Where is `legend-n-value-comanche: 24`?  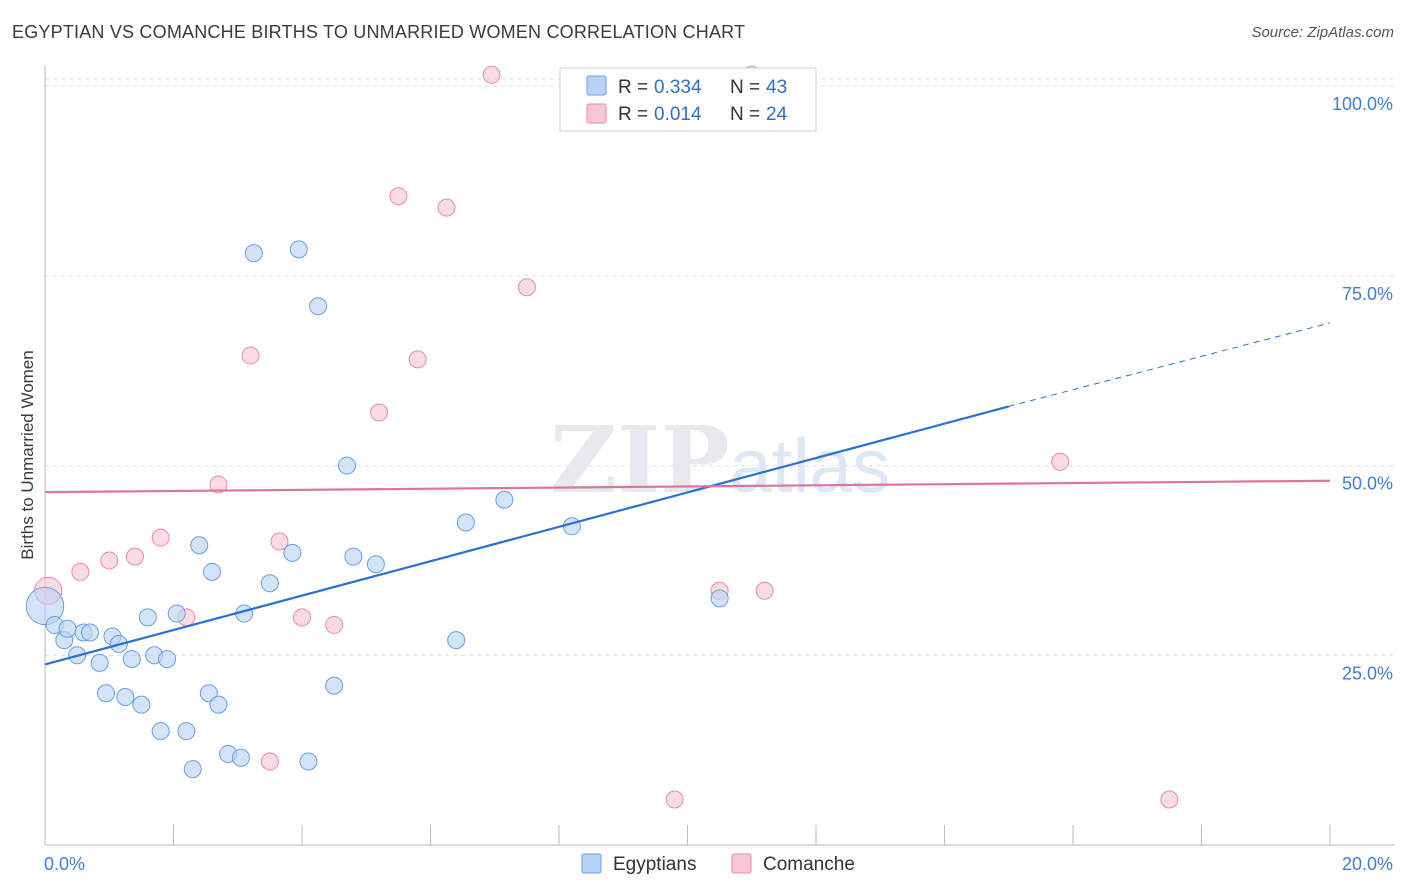 legend-n-value-comanche: 24 is located at coordinates (777, 114).